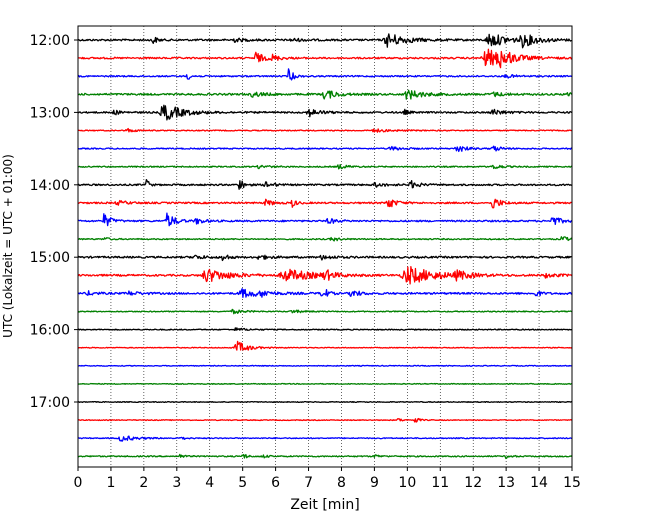  I want to click on x-axis-ticks: 0 1 2 3 4 5 6 7 8 9 10 11 12 13 14 15, so click(327, 479).